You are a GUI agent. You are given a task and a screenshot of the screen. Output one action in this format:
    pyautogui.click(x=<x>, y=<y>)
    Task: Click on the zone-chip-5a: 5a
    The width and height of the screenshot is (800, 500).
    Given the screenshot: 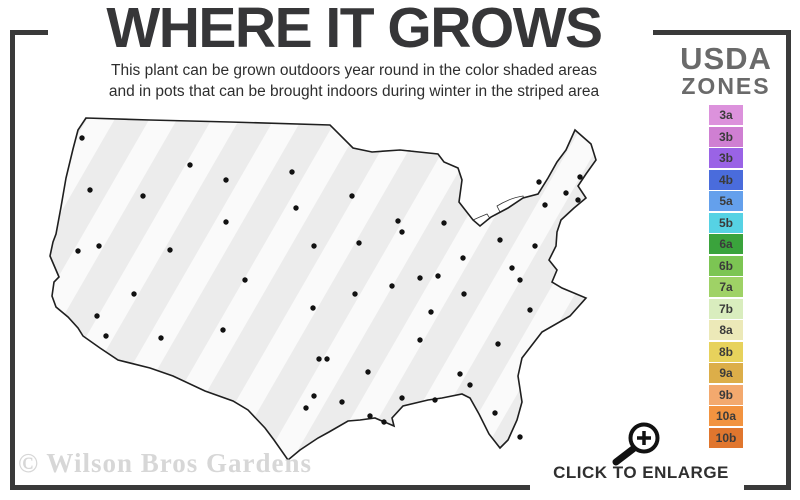 What is the action you would take?
    pyautogui.click(x=726, y=201)
    